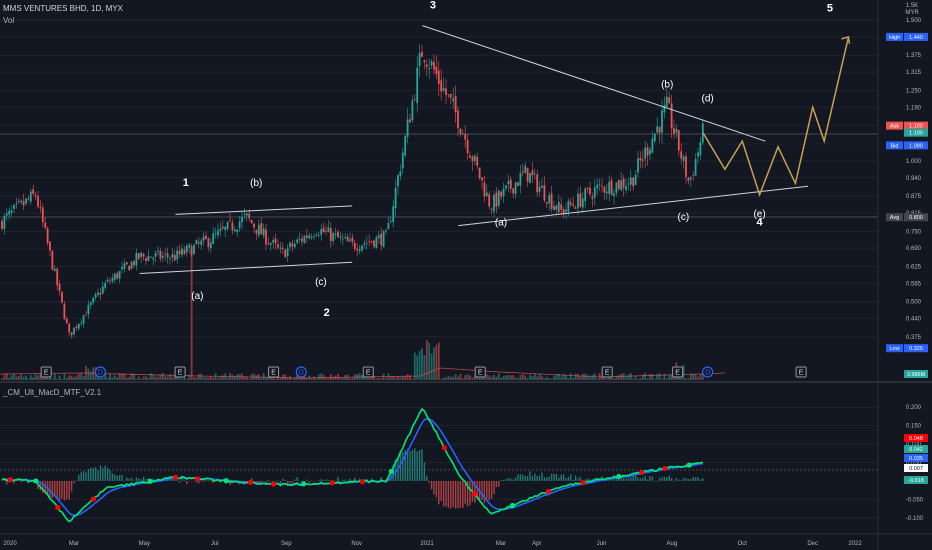 Image resolution: width=932 pixels, height=550 pixels. What do you see at coordinates (916, 469) in the screenshot?
I see `macd-badge-value: 0.007` at bounding box center [916, 469].